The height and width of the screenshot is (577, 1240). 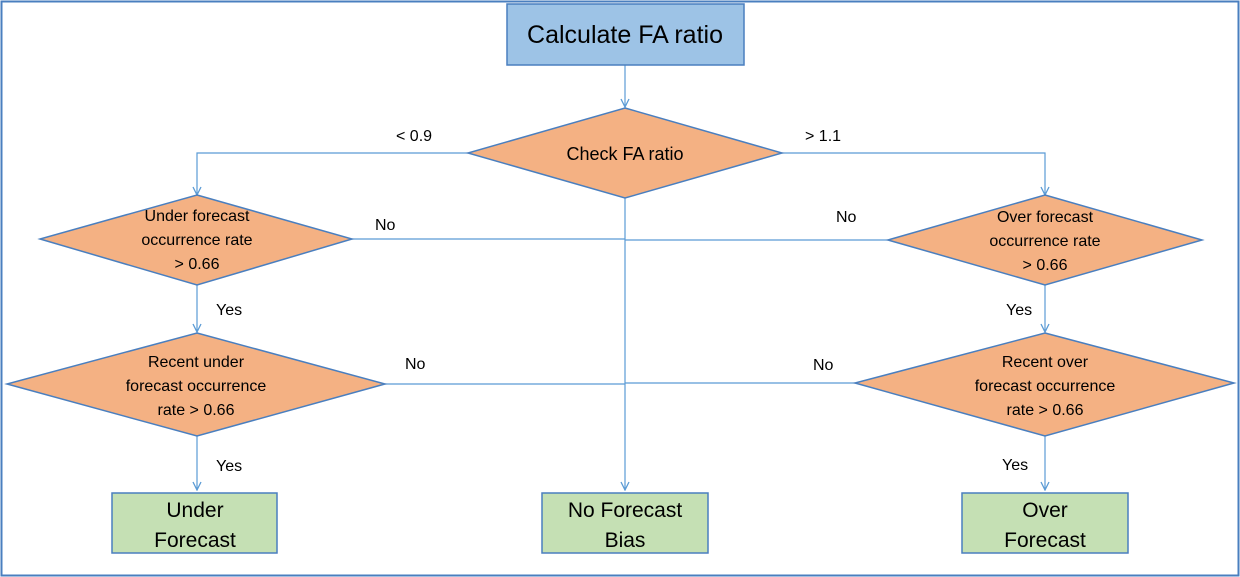 I want to click on decision-over-rate: Over forecast occurrence rate > 0.66, so click(x=1045, y=240).